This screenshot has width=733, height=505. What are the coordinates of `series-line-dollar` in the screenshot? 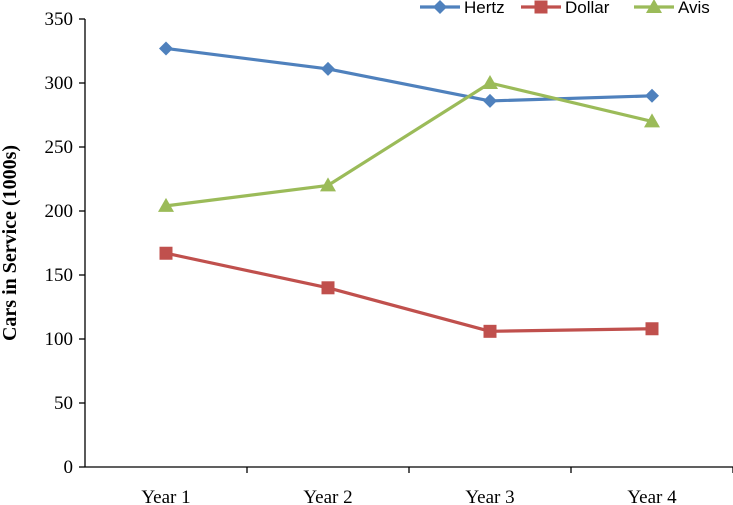 It's located at (409, 292).